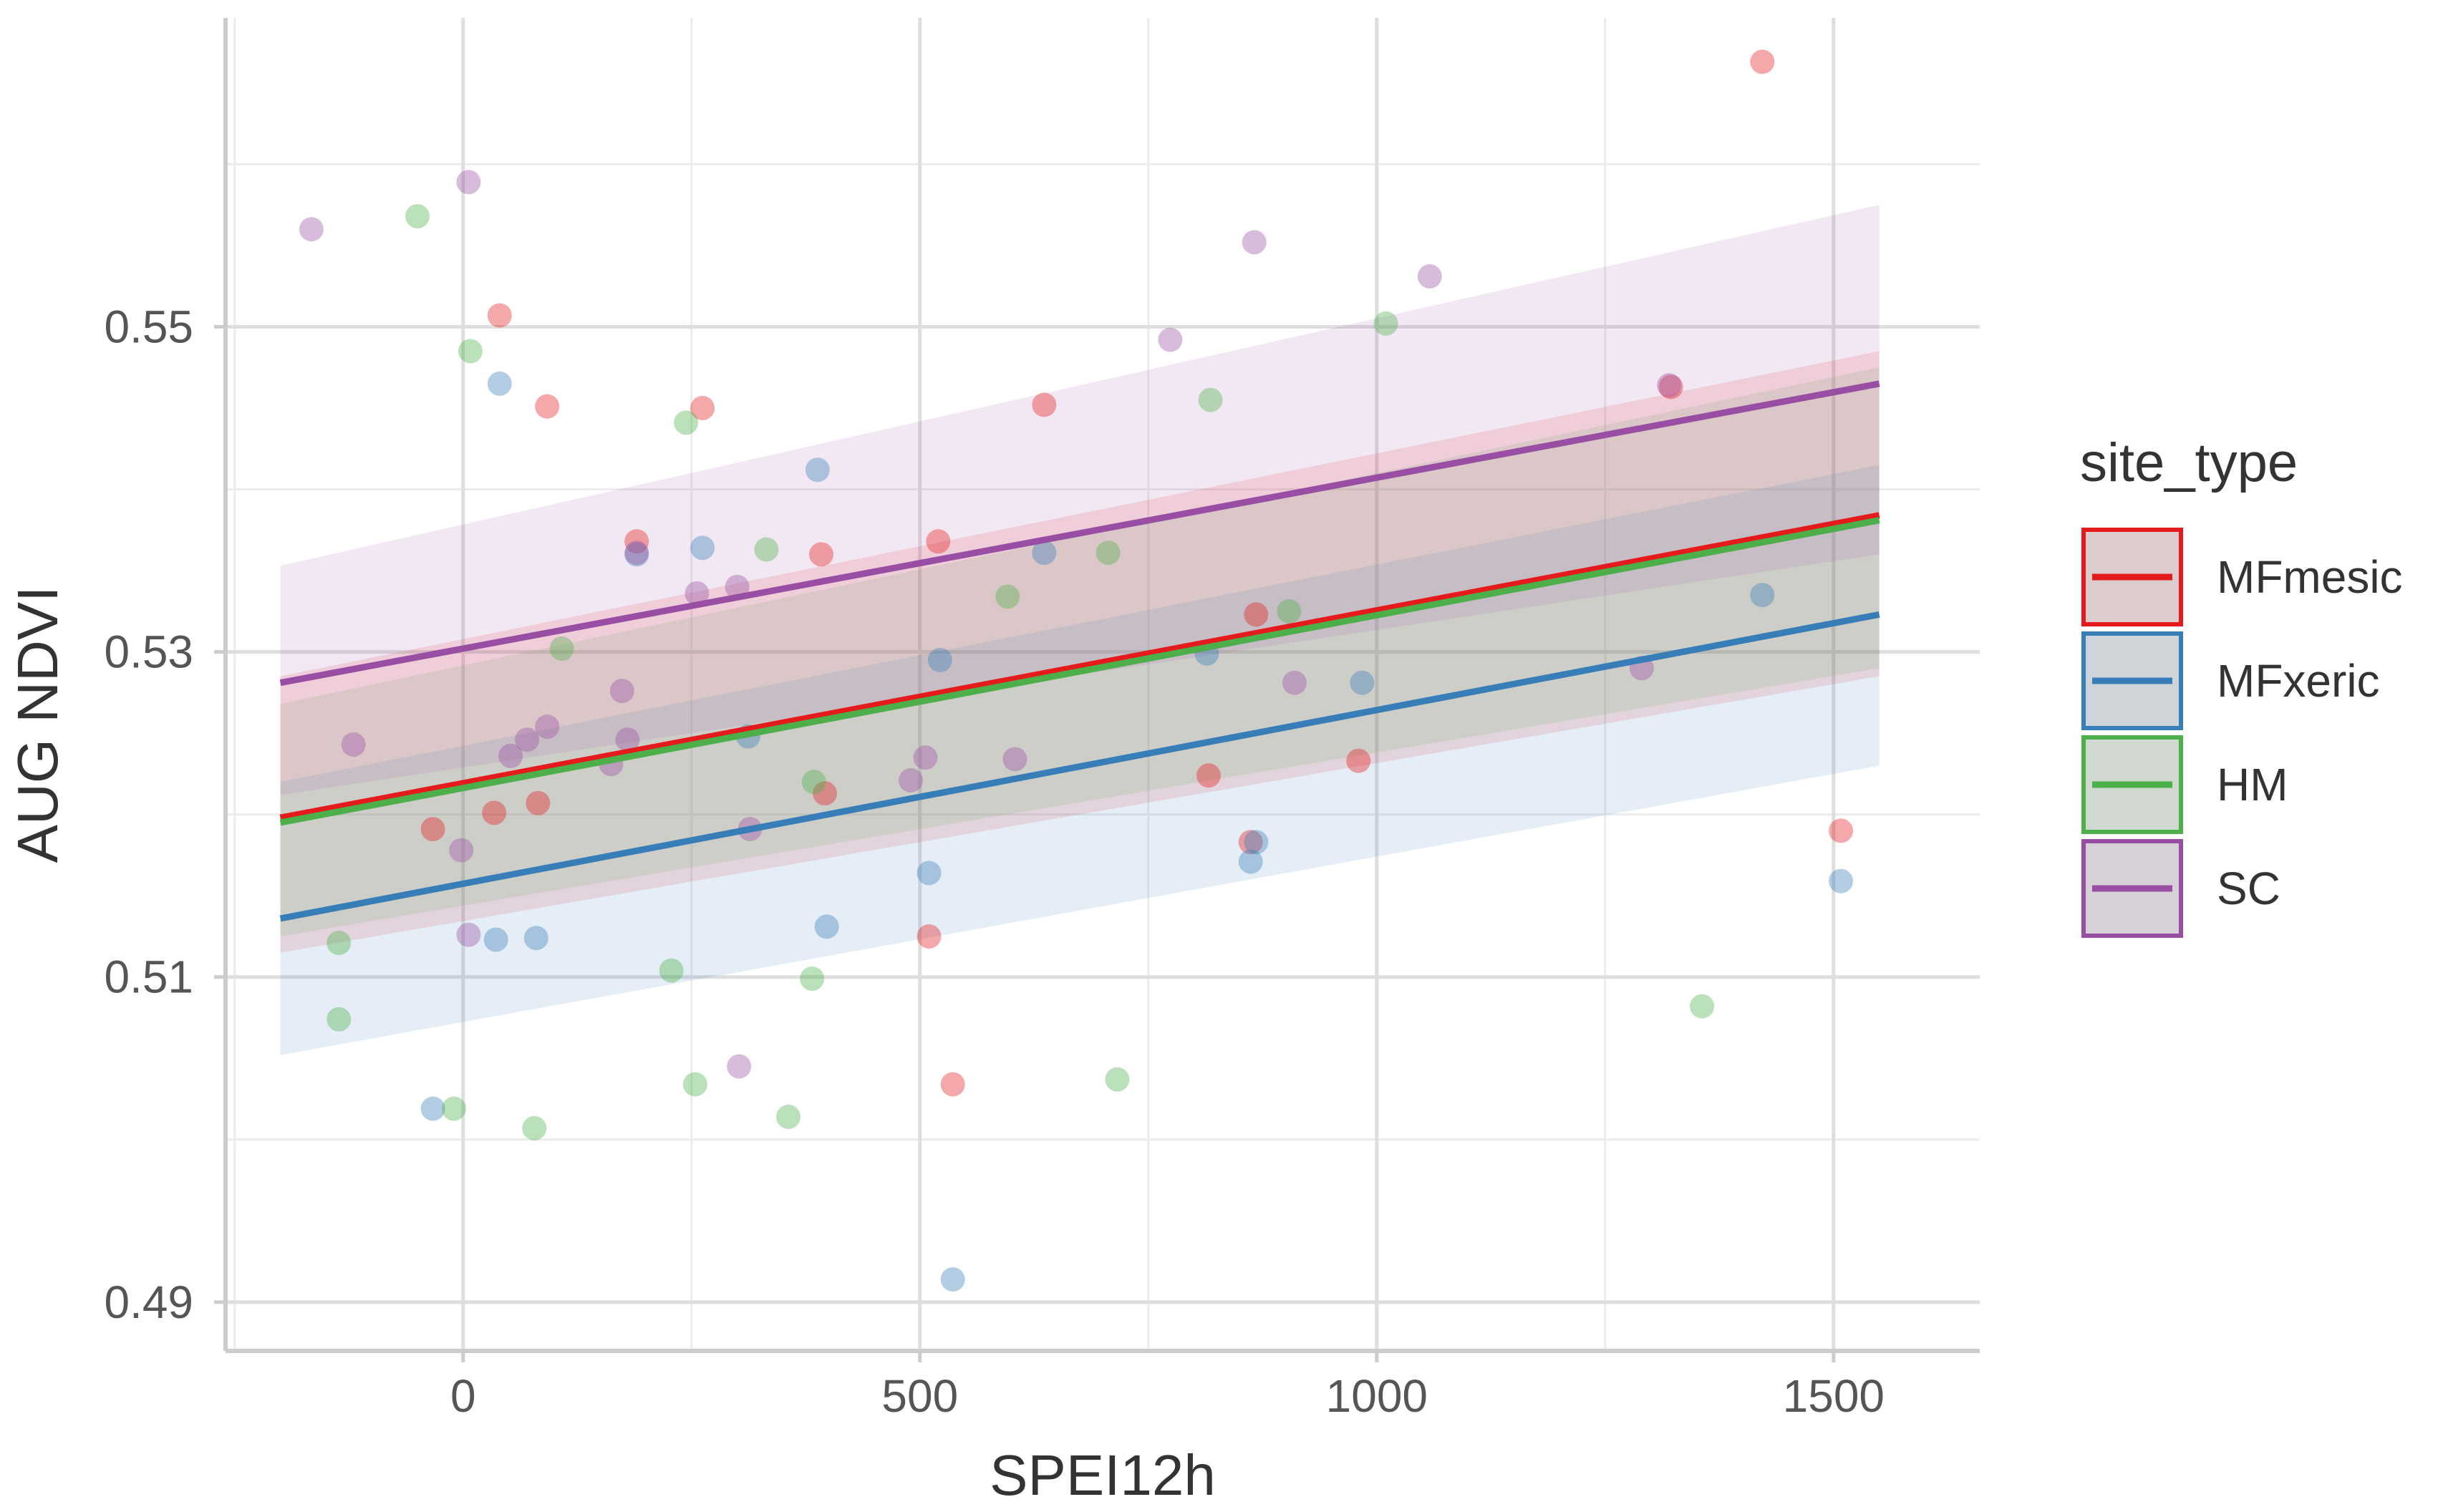  What do you see at coordinates (1834, 1396) in the screenshot?
I see `x-tick-label: 1500` at bounding box center [1834, 1396].